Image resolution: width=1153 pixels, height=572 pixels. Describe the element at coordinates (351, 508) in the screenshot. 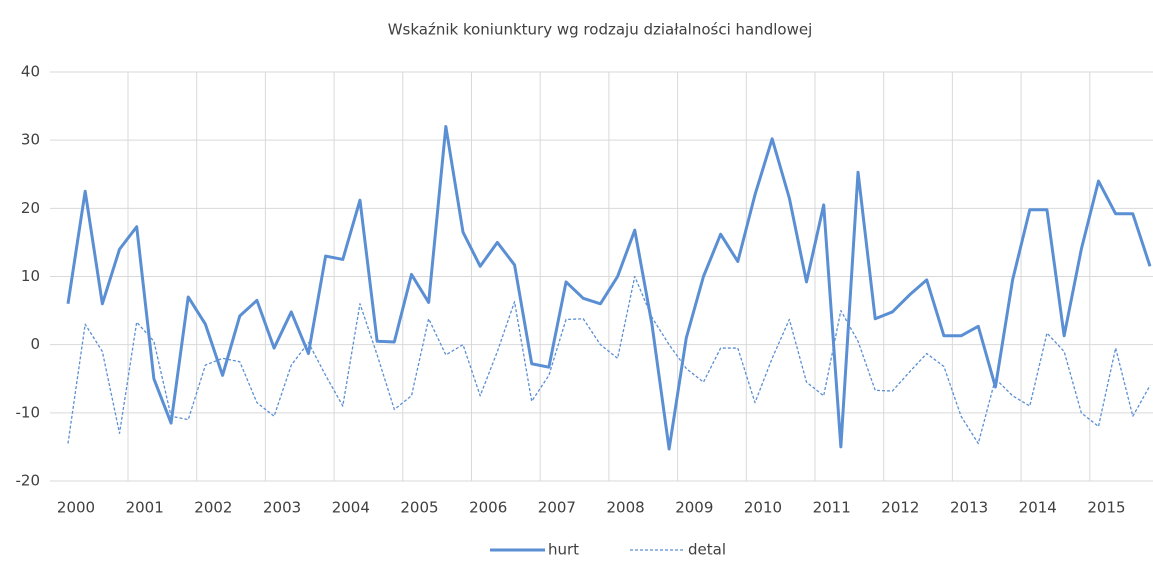

I see `x-tick-label: 2004` at that location.